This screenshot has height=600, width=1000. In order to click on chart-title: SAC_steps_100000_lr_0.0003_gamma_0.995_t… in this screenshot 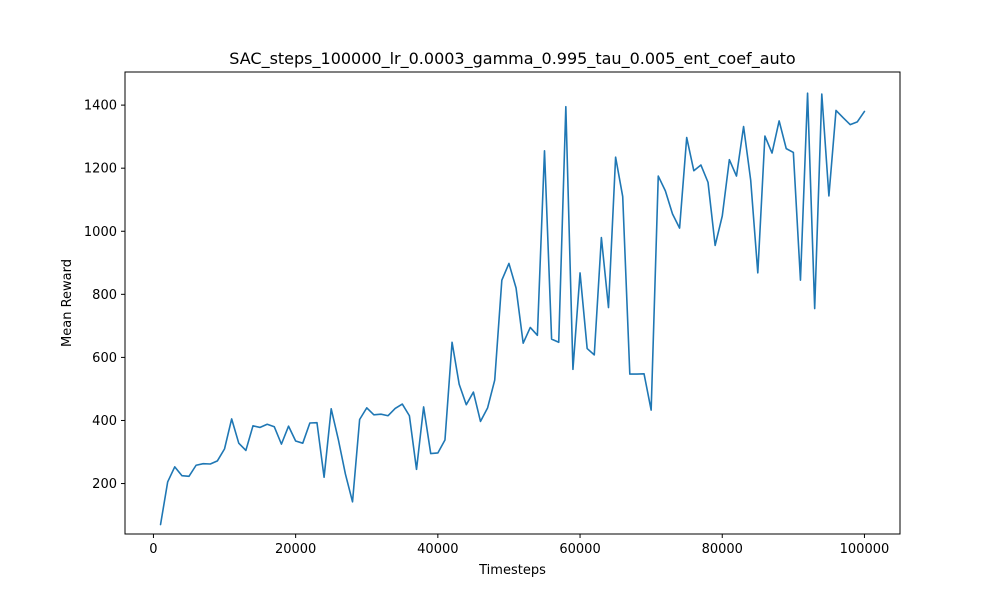, I will do `click(512, 59)`.